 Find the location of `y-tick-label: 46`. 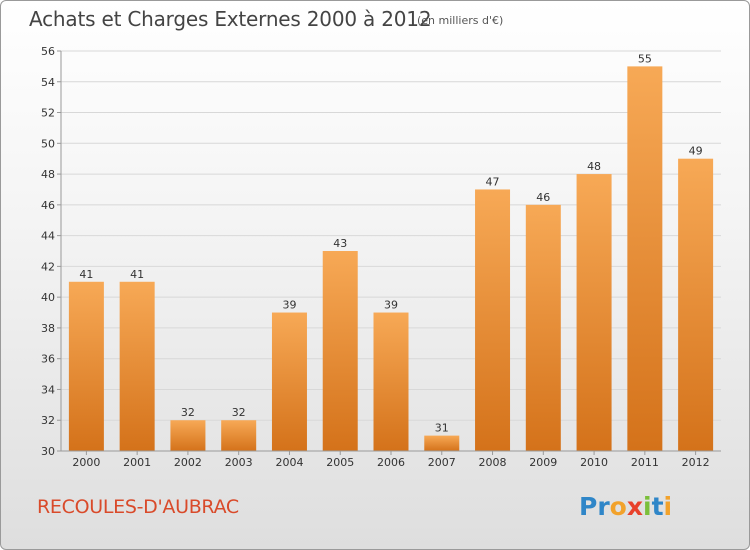

y-tick-label: 46 is located at coordinates (48, 205).